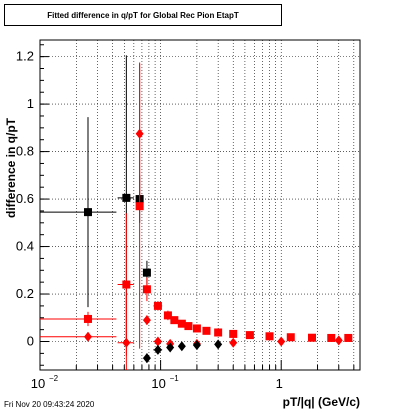 This screenshot has height=412, width=400. What do you see at coordinates (25, 246) in the screenshot?
I see `y-tick-label: 0.4` at bounding box center [25, 246].